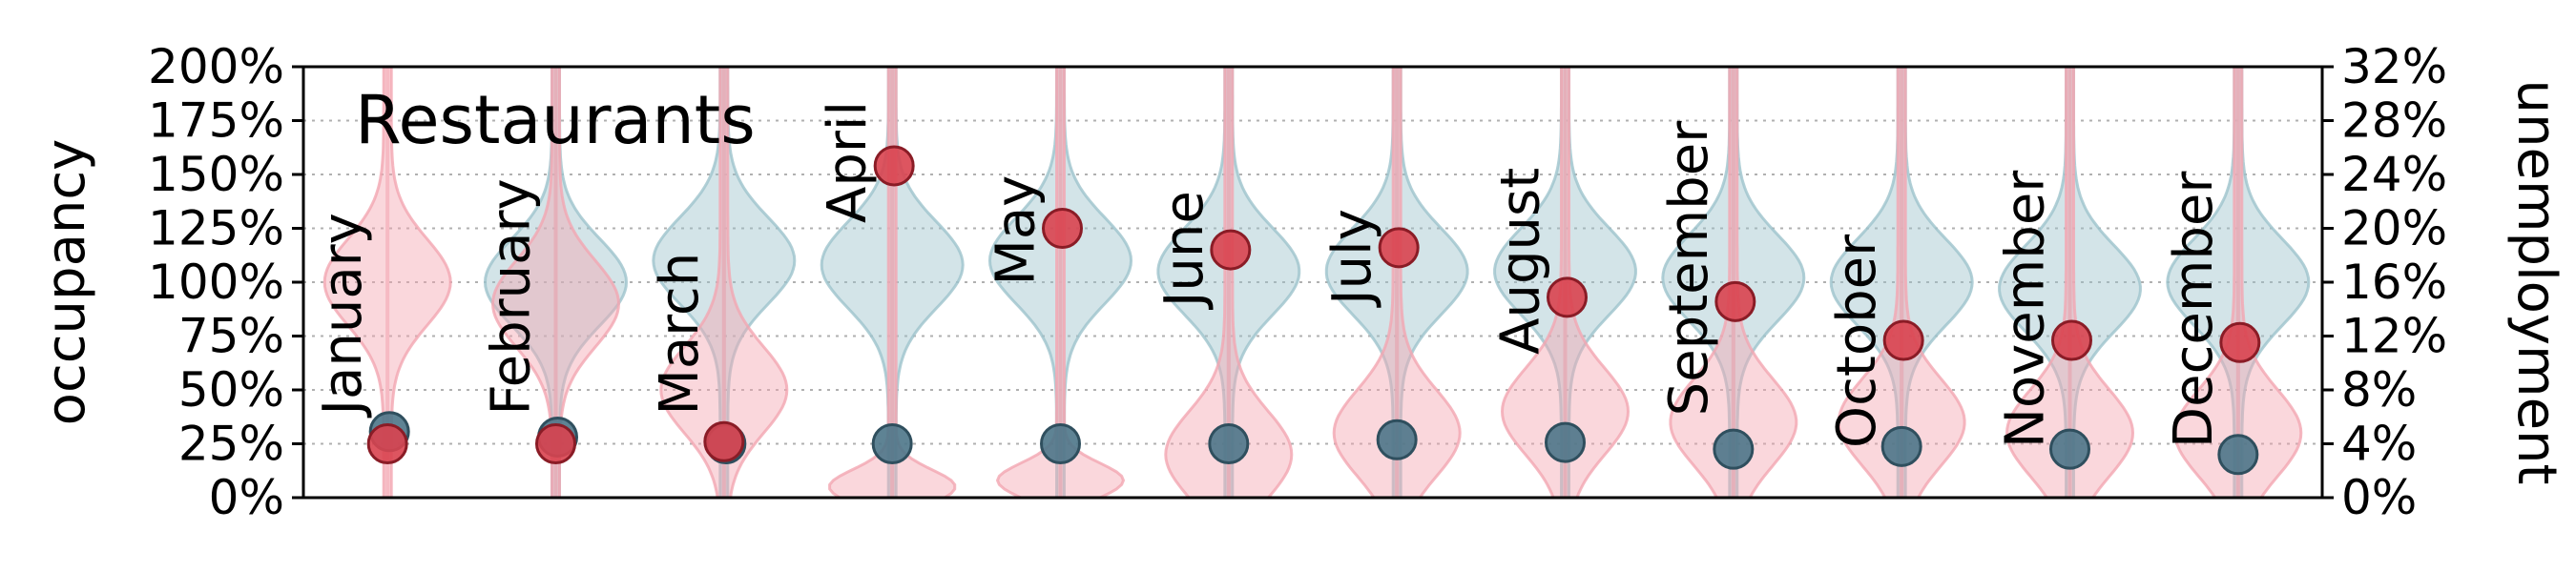 The image size is (2576, 572). Describe the element at coordinates (2379, 498) in the screenshot. I see `right-tick-label: 0%` at that location.